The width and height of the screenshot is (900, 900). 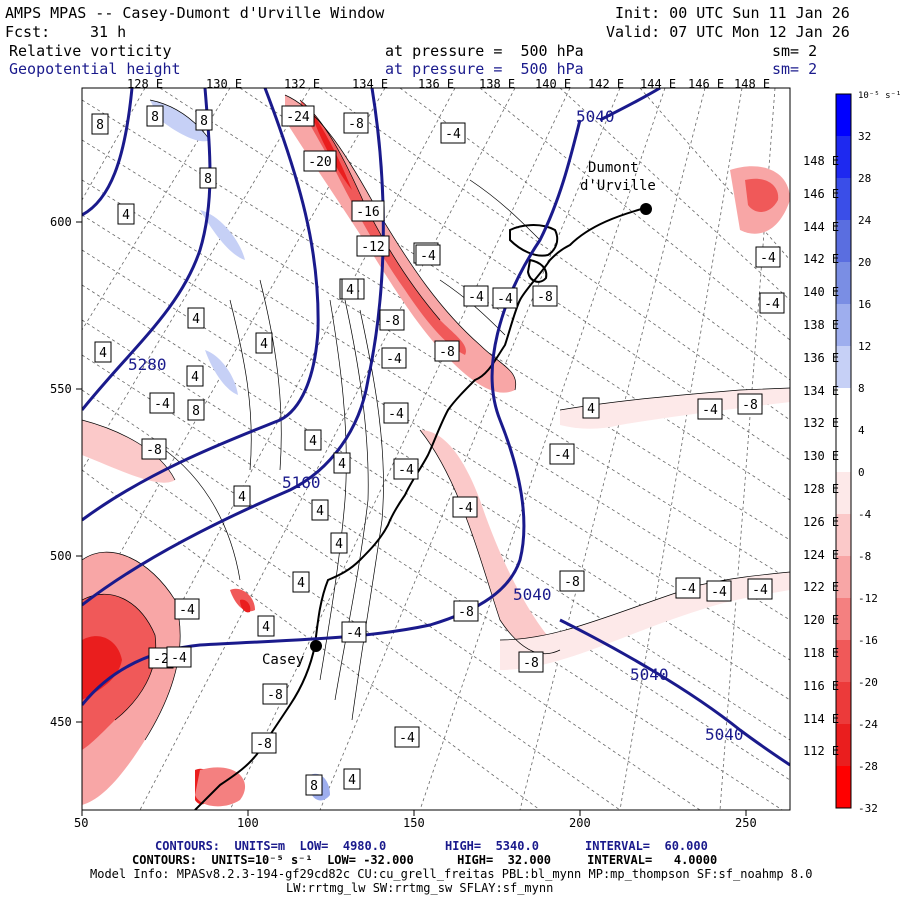 I want to click on station-casey-label: Casey, so click(x=283, y=660).